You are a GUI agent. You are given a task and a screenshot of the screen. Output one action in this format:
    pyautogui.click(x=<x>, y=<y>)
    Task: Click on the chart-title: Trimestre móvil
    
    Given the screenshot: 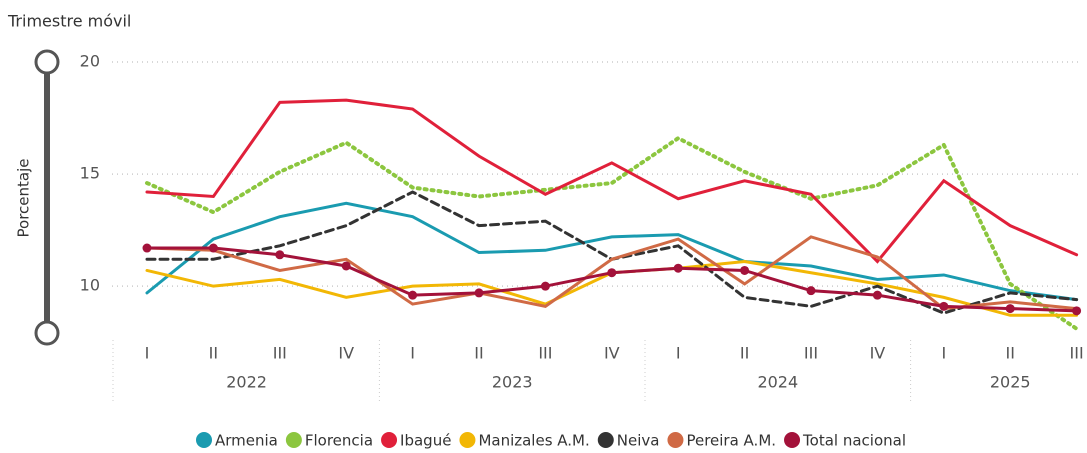 What is the action you would take?
    pyautogui.click(x=69, y=21)
    